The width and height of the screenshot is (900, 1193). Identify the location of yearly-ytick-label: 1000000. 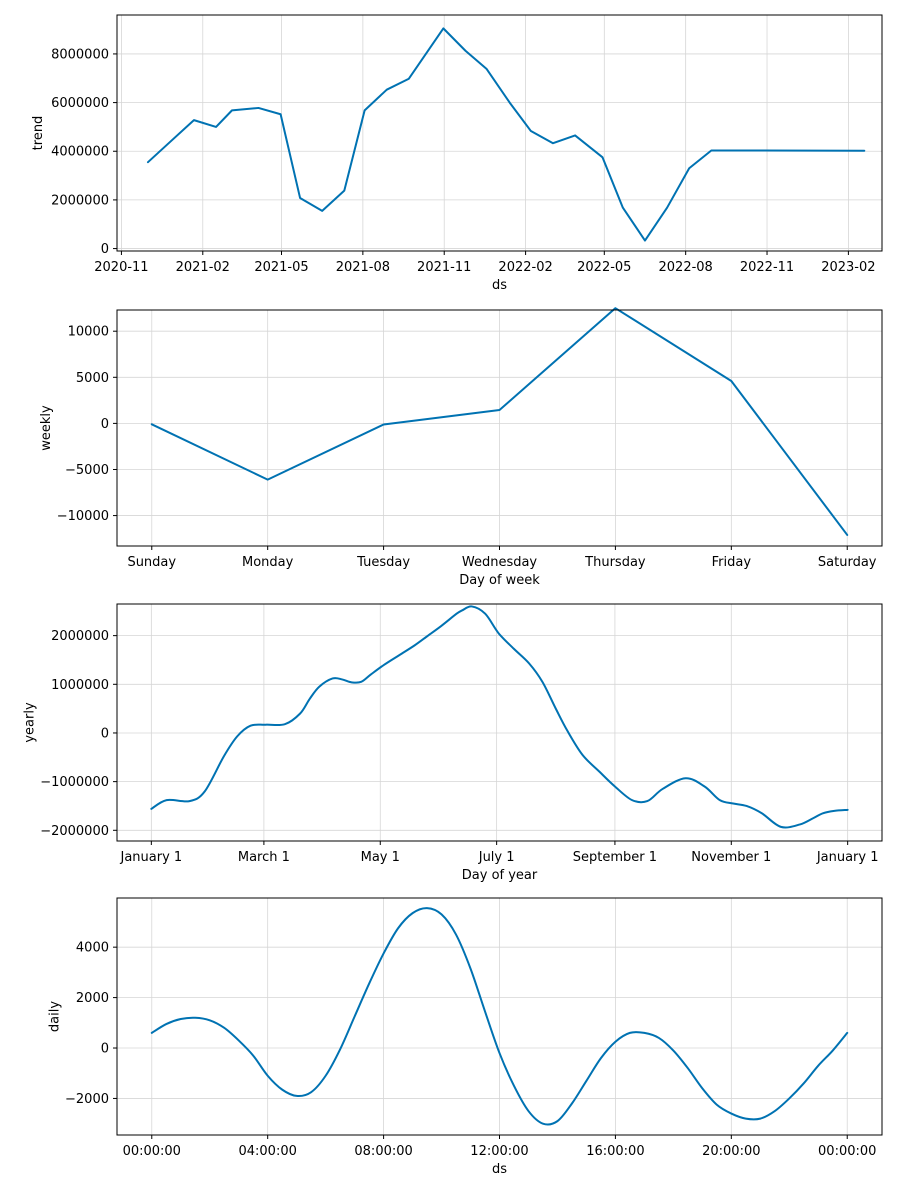
(80, 685).